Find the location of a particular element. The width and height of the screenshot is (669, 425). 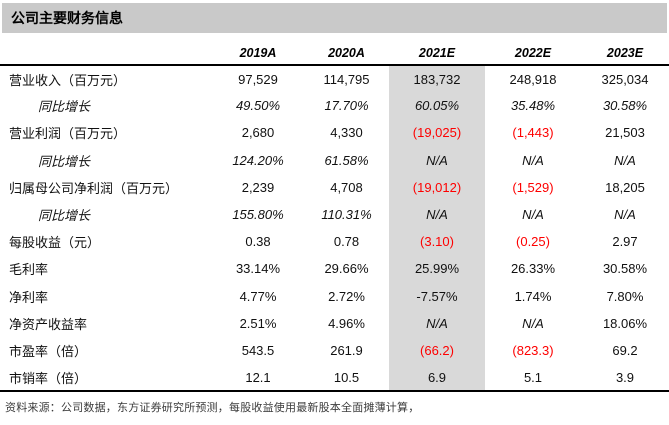

table-row: 每股收益（元） 0.38 0.78 (3.10) (0.25) 2.97 is located at coordinates (334, 242).